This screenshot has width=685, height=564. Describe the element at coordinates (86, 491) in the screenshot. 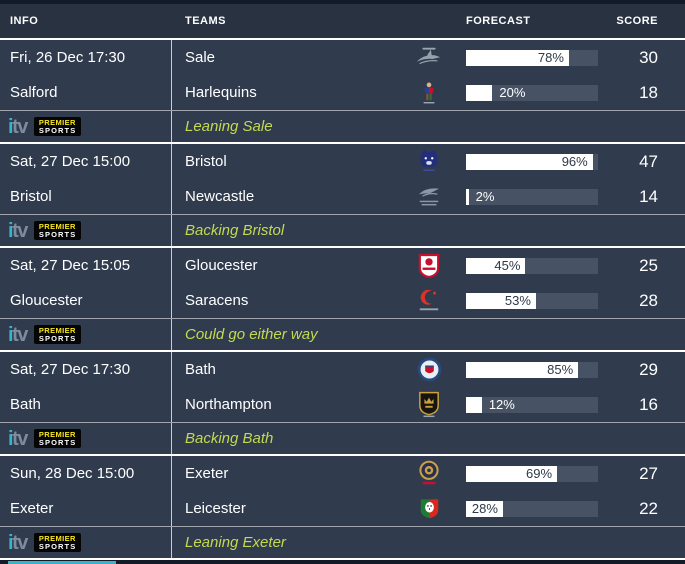

I see `info-cell: Sun, 28 Dec 15:00 Exeter` at that location.